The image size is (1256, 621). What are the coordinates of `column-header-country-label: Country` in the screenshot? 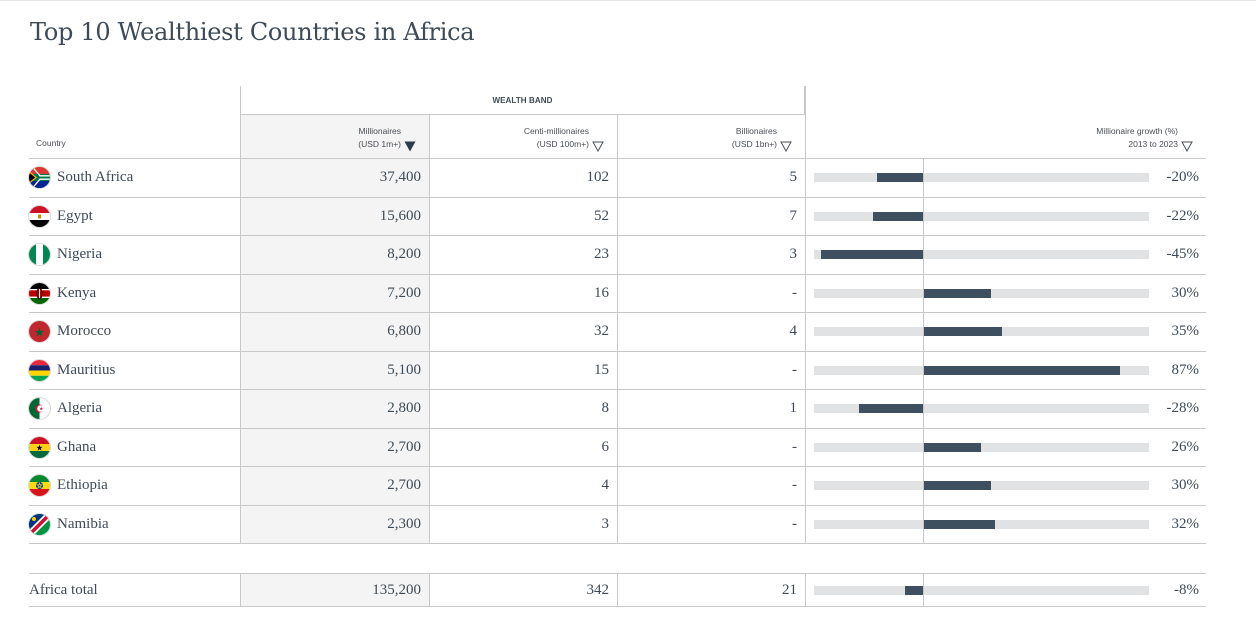 It's located at (51, 143).